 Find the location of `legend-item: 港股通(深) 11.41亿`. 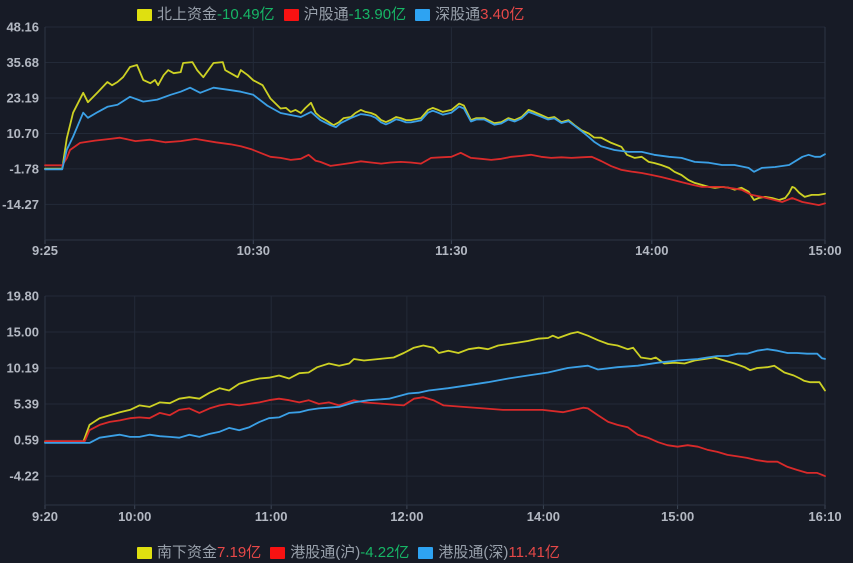

legend-item: 港股通(深) 11.41亿 is located at coordinates (489, 553).